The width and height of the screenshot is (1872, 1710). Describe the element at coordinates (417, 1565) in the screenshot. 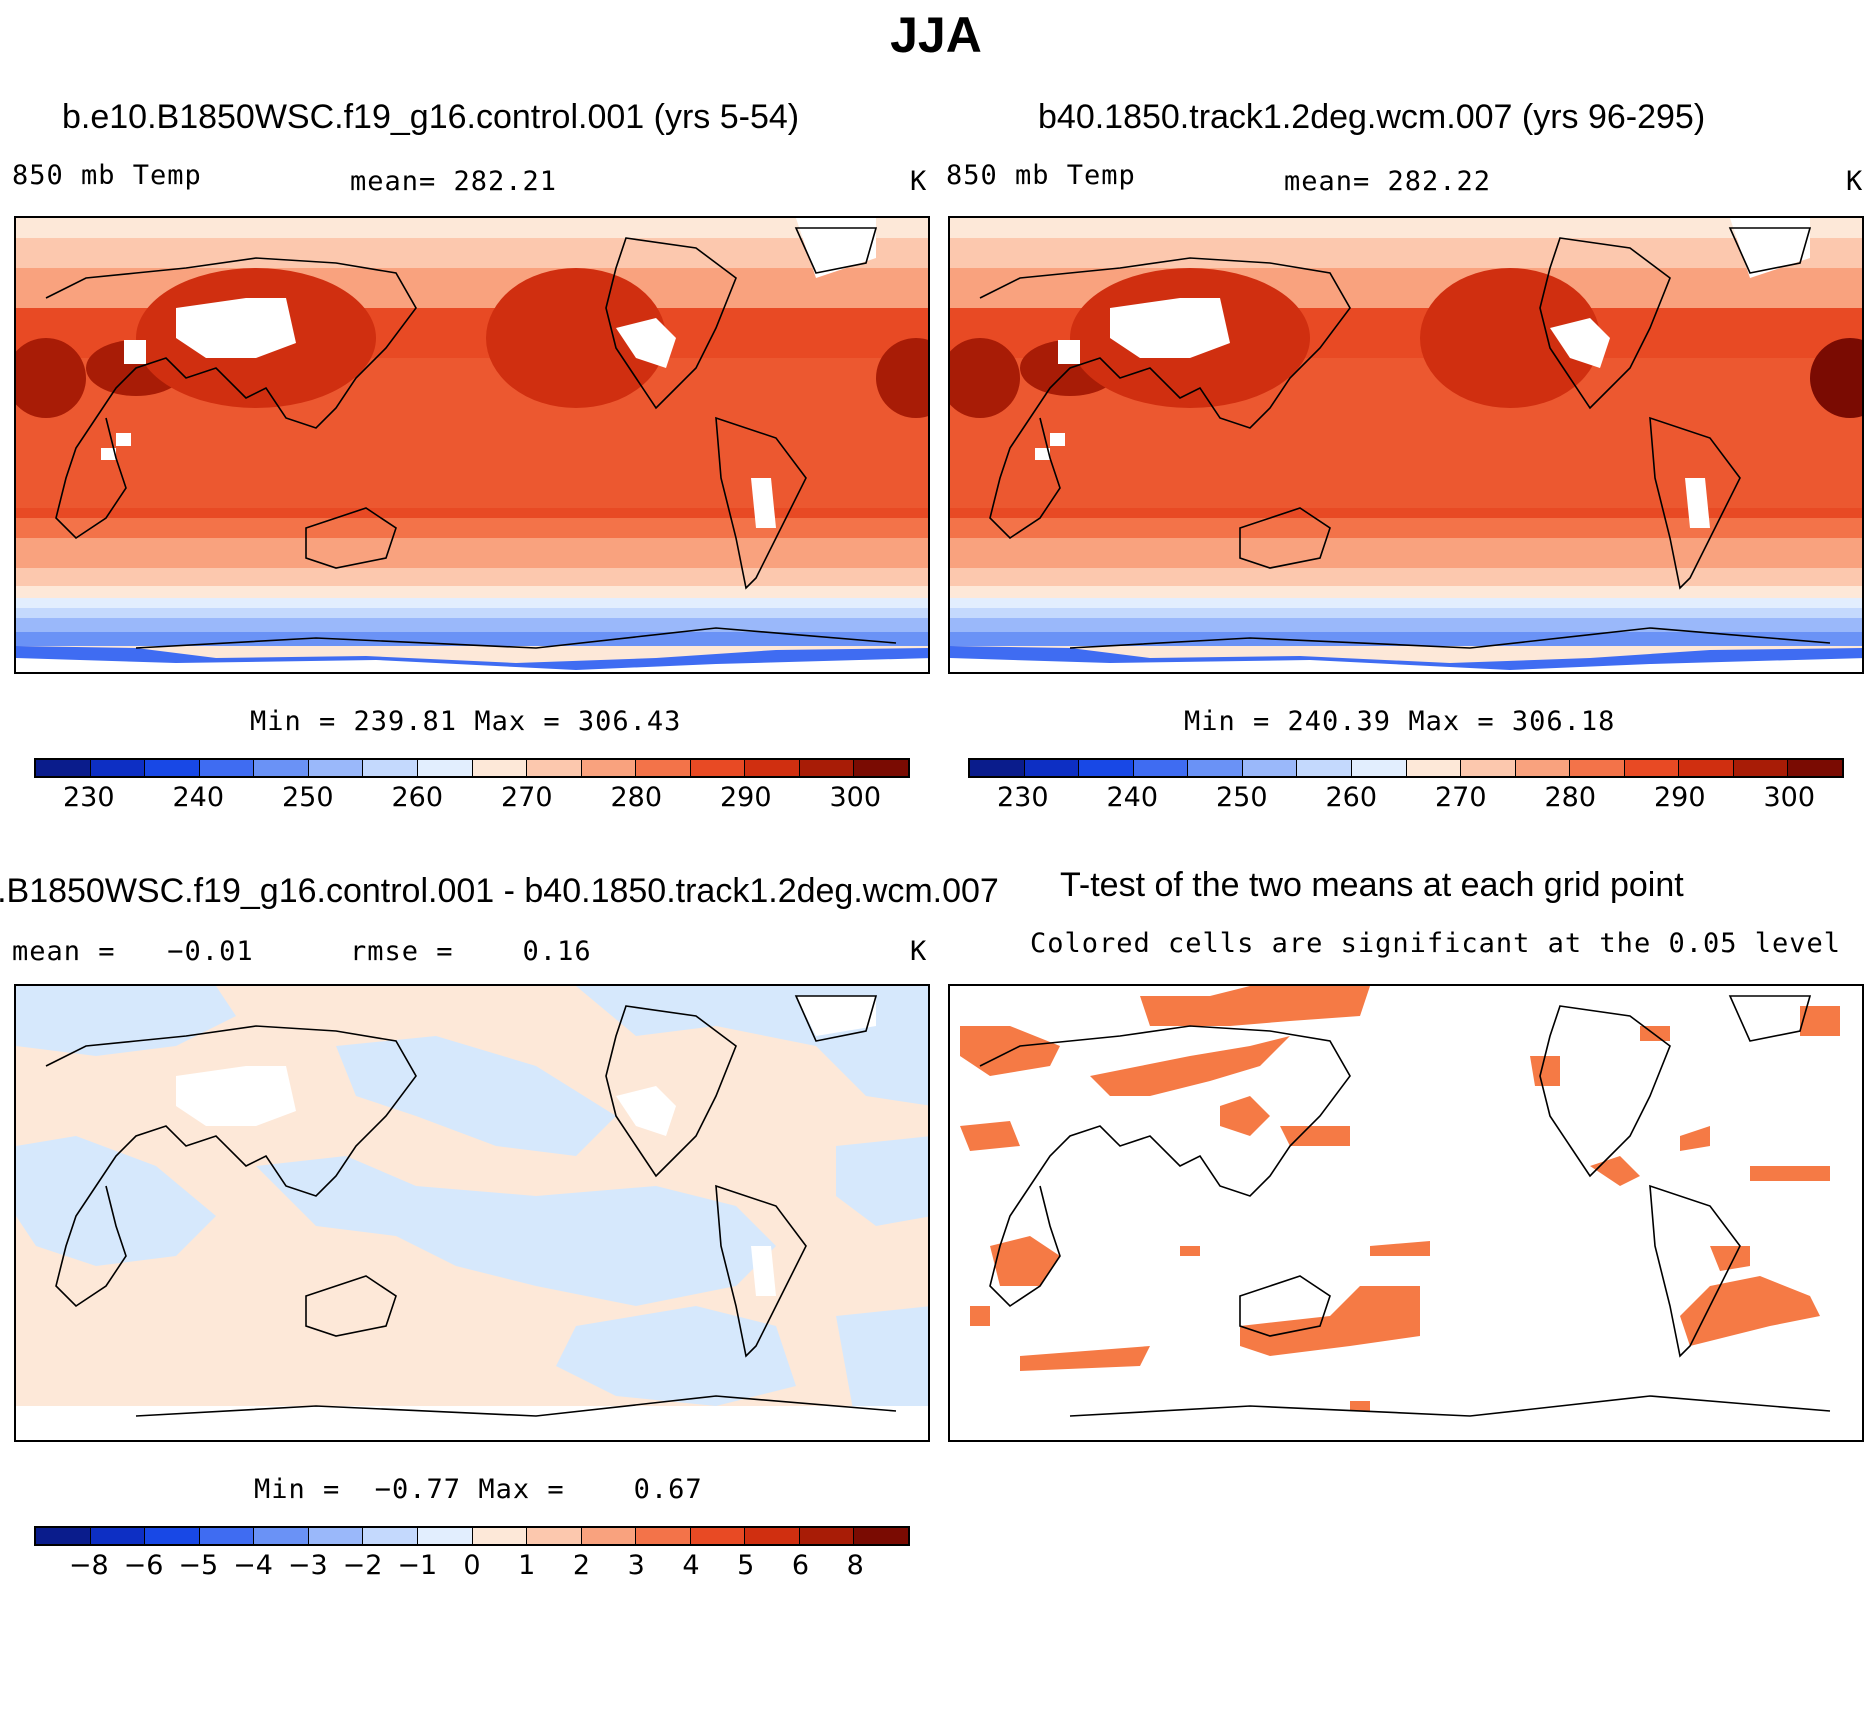

I see `colorbar-tick-label: −1` at that location.